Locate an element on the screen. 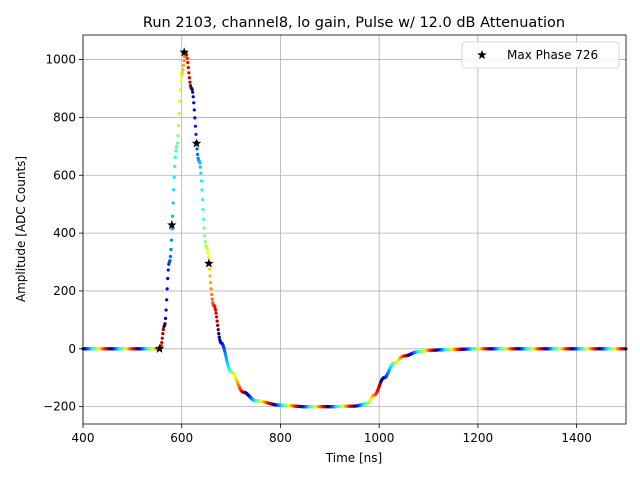 This screenshot has height=484, width=640. y-axis-label: Amplitude [ADC Counts] is located at coordinates (21, 229).